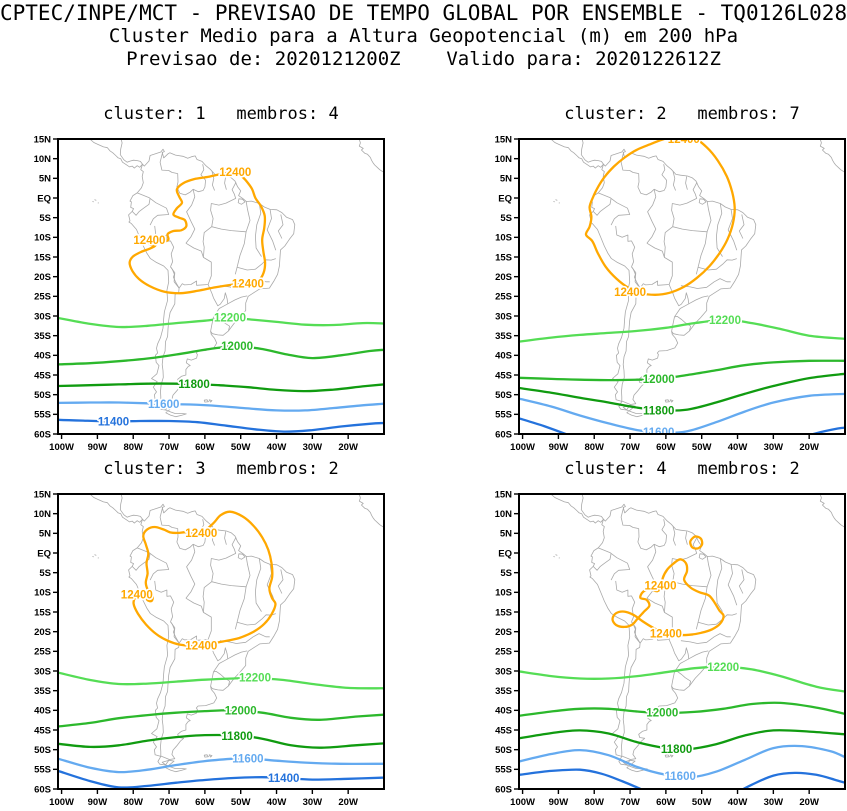 Image resolution: width=847 pixels, height=811 pixels. I want to click on falkland-east, so click(671, 401).